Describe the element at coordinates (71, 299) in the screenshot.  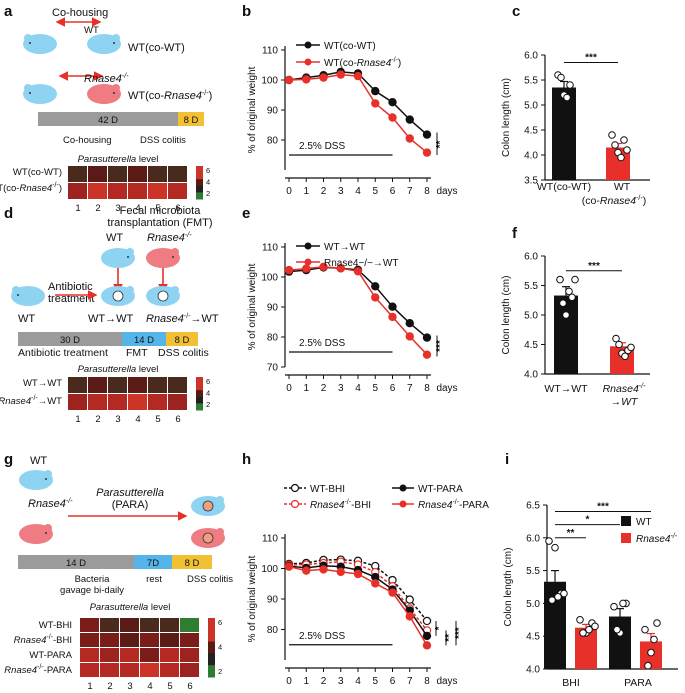
I see `antibiotic-label-2: treatment` at that location.